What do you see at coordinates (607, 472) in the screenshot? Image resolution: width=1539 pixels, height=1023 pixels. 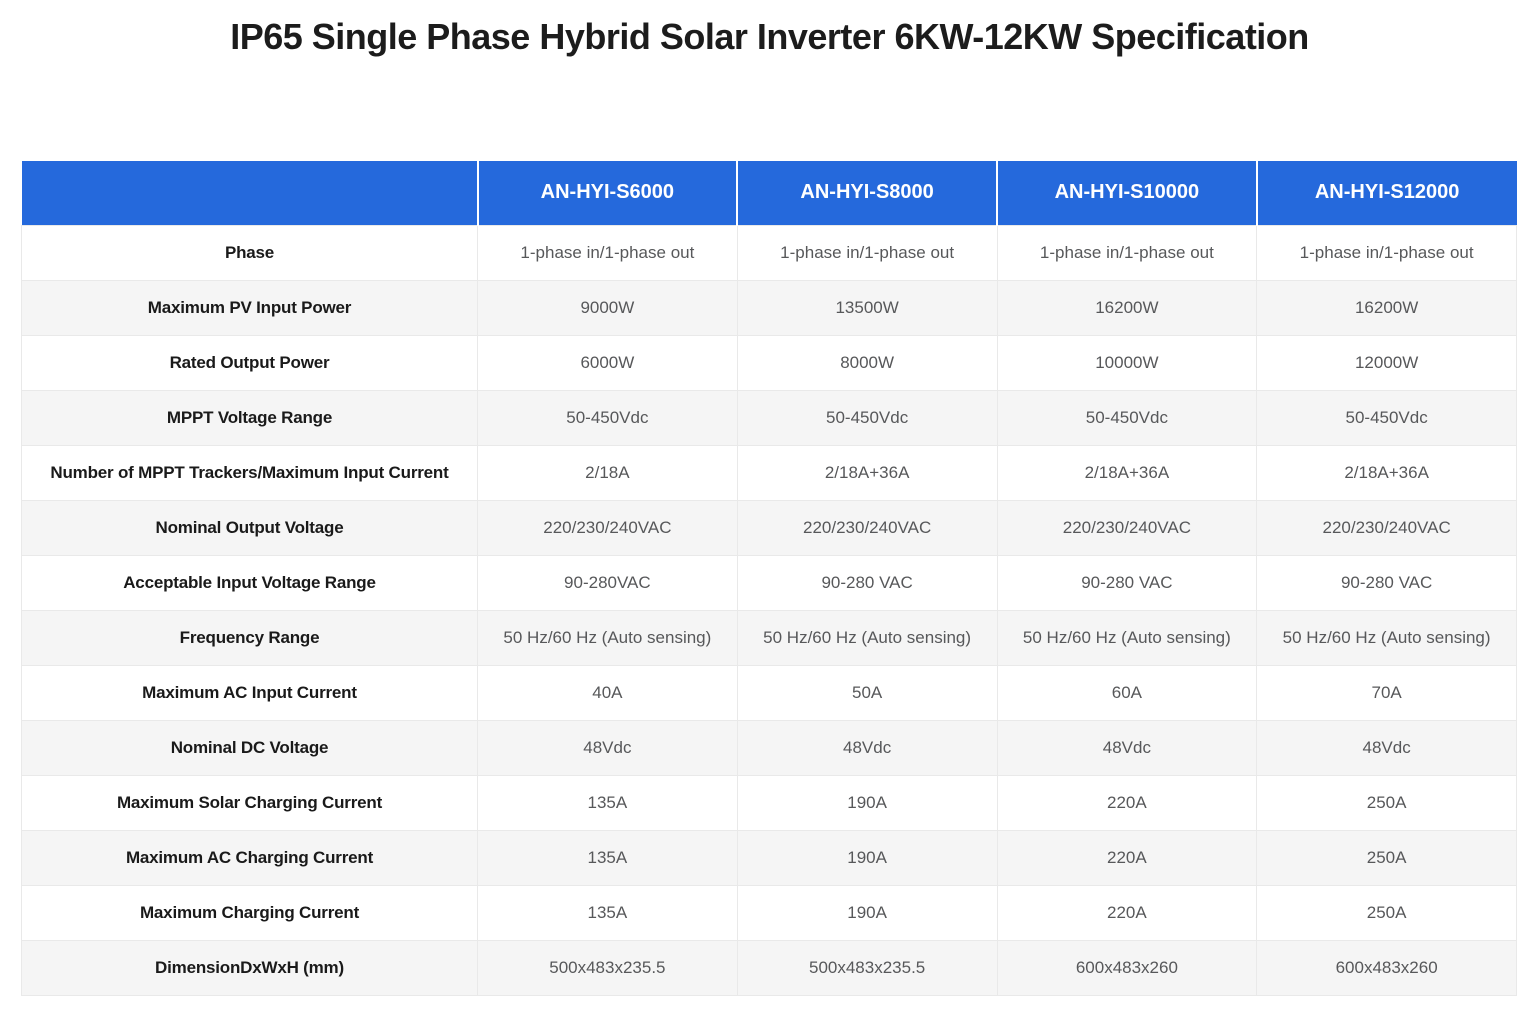 I see `spec-value-cell: 2/18A` at bounding box center [607, 472].